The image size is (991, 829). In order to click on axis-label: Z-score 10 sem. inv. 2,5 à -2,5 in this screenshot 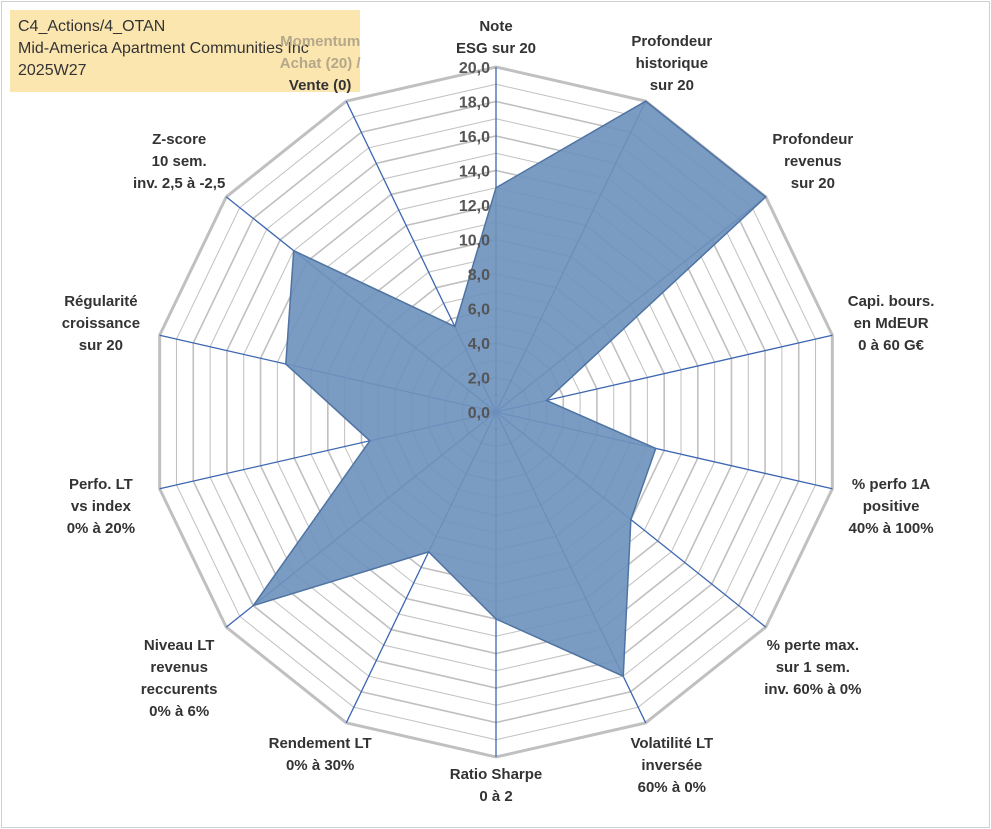, I will do `click(179, 161)`.